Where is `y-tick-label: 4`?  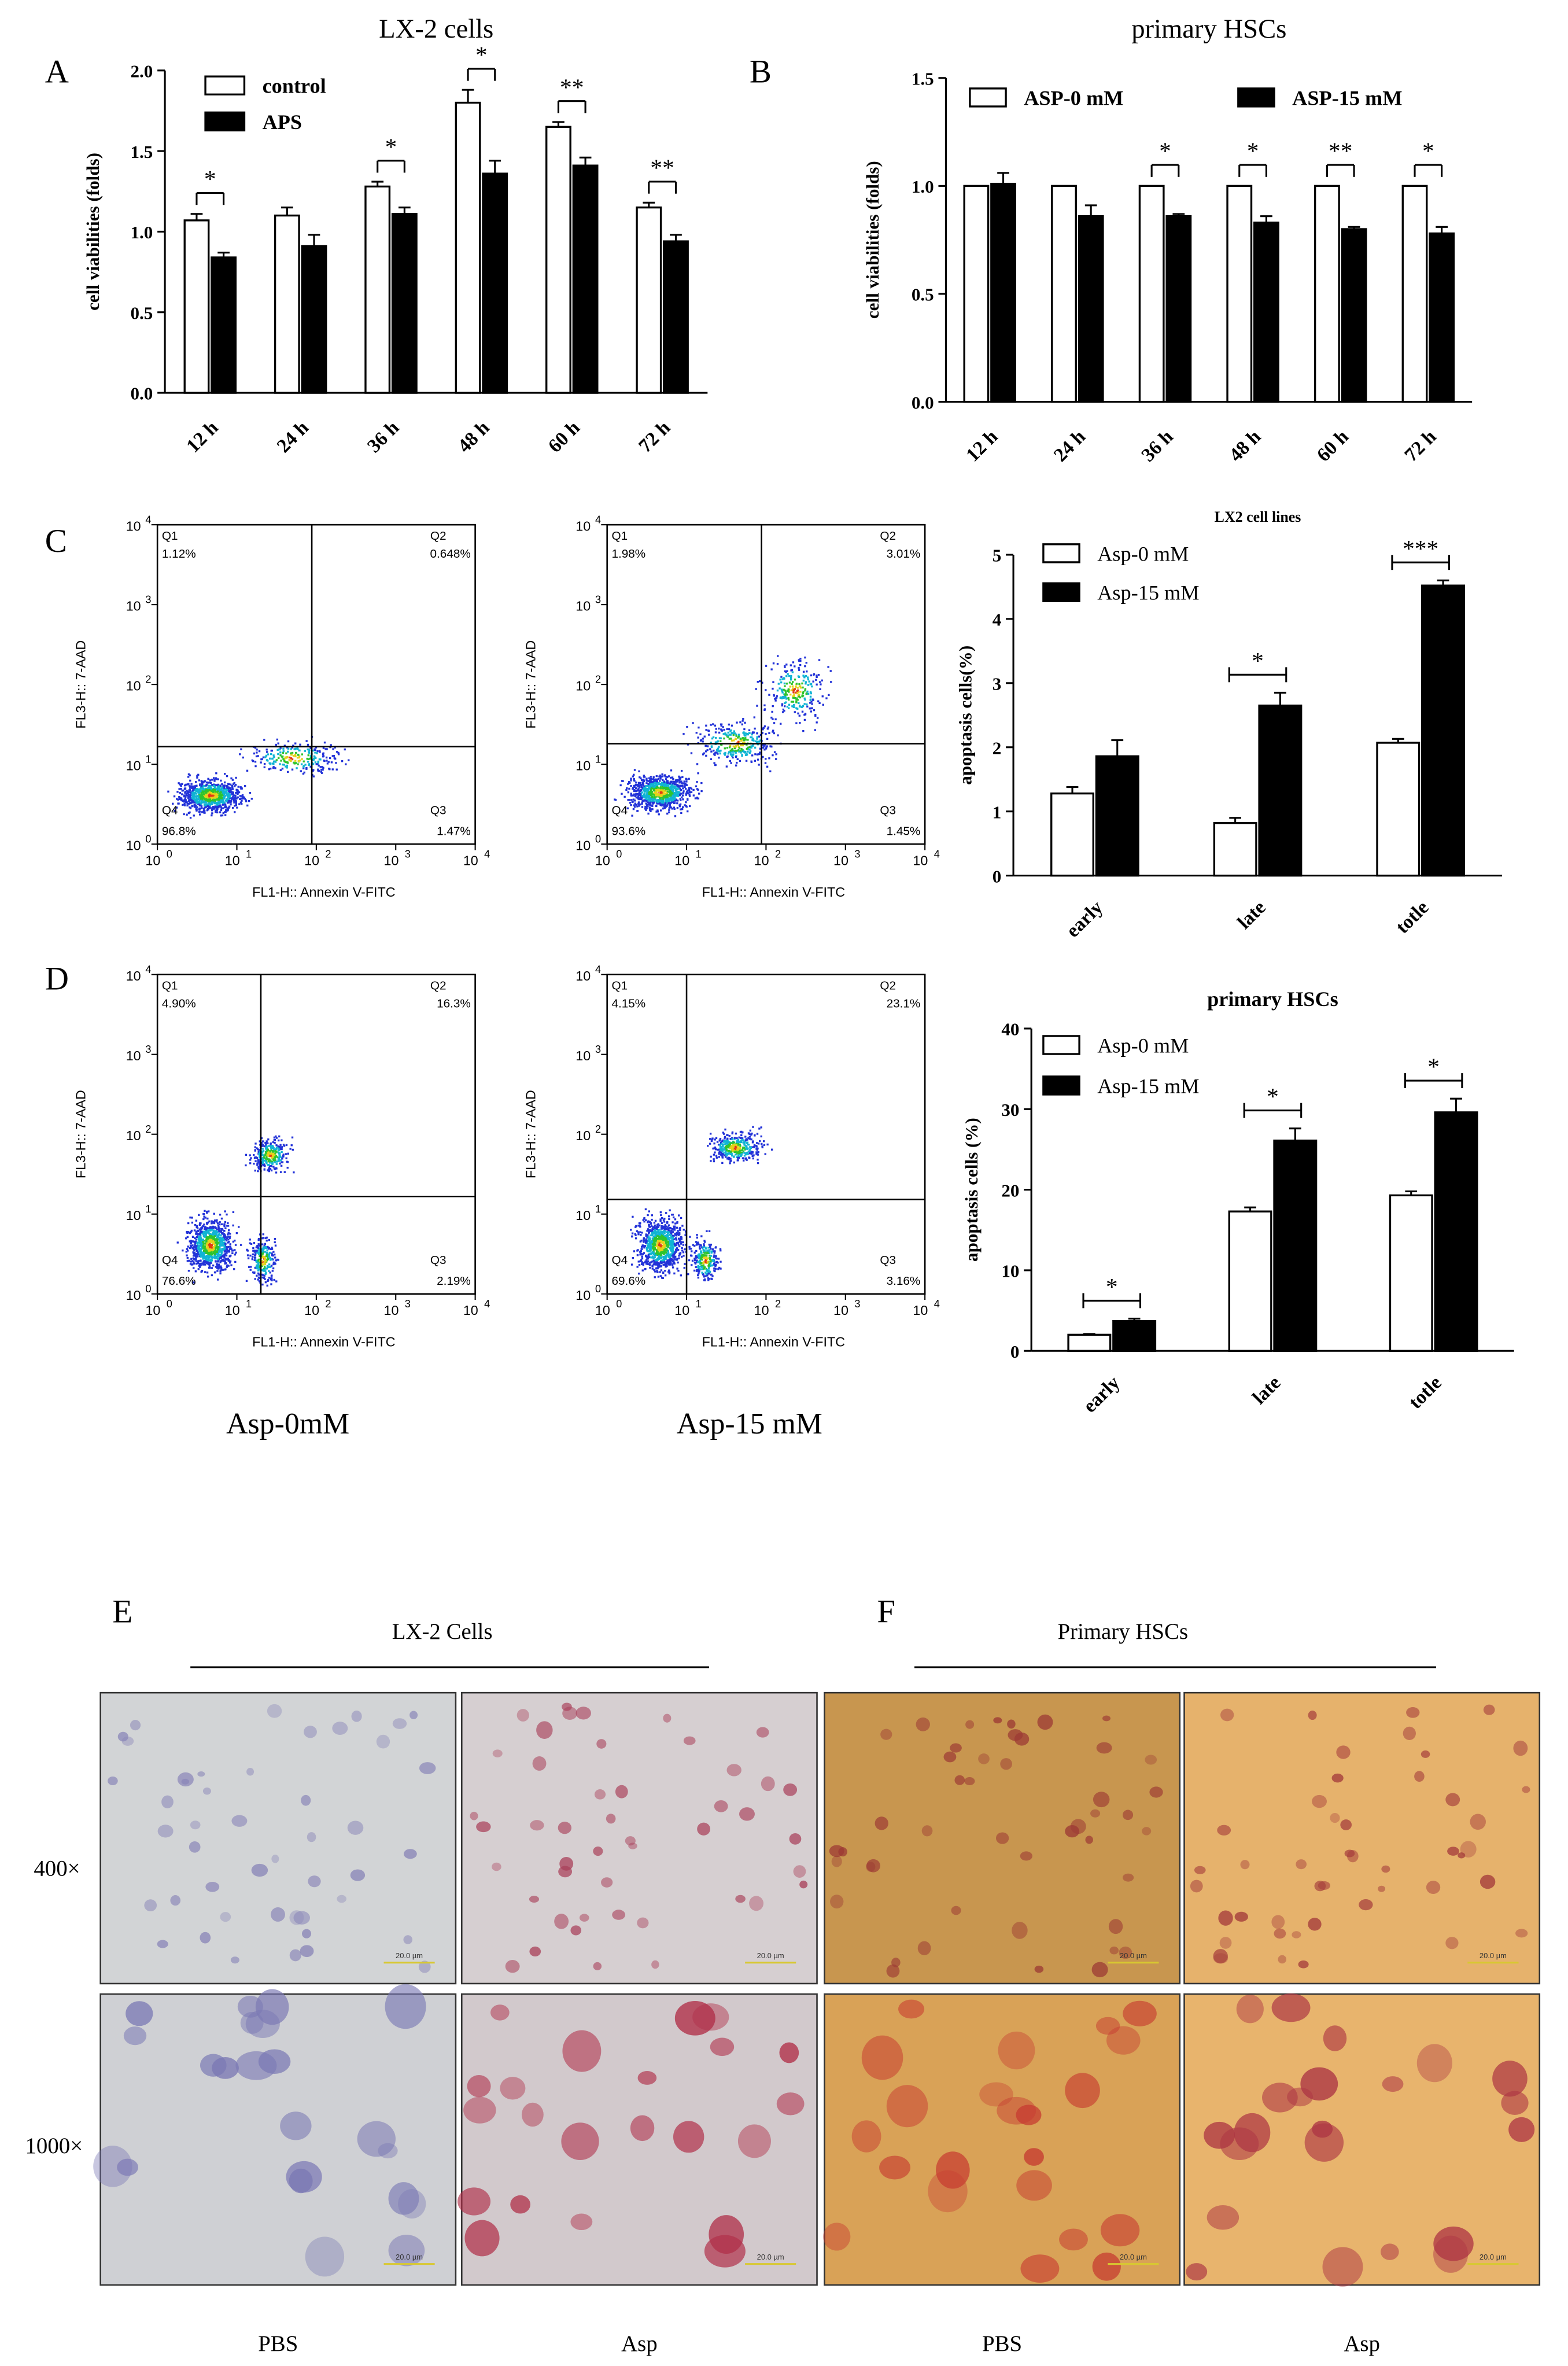
y-tick-label: 4 is located at coordinates (997, 620).